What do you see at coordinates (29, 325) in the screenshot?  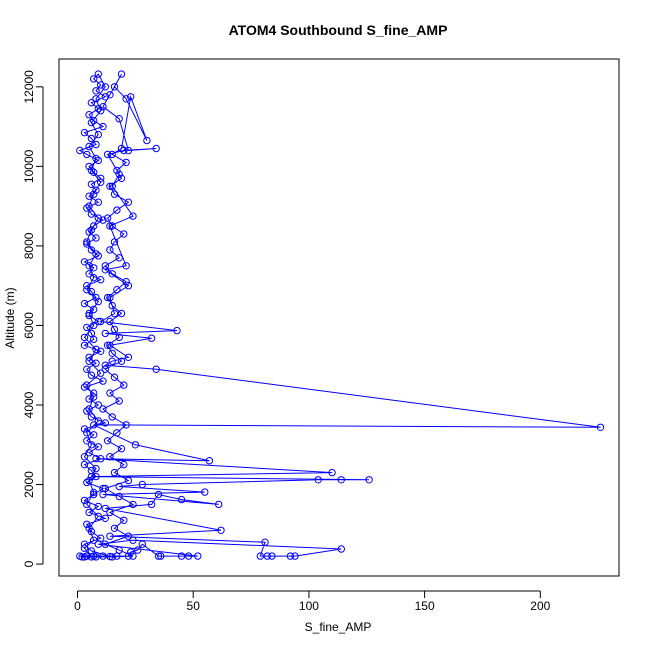 I see `y-tick-label: 6000` at bounding box center [29, 325].